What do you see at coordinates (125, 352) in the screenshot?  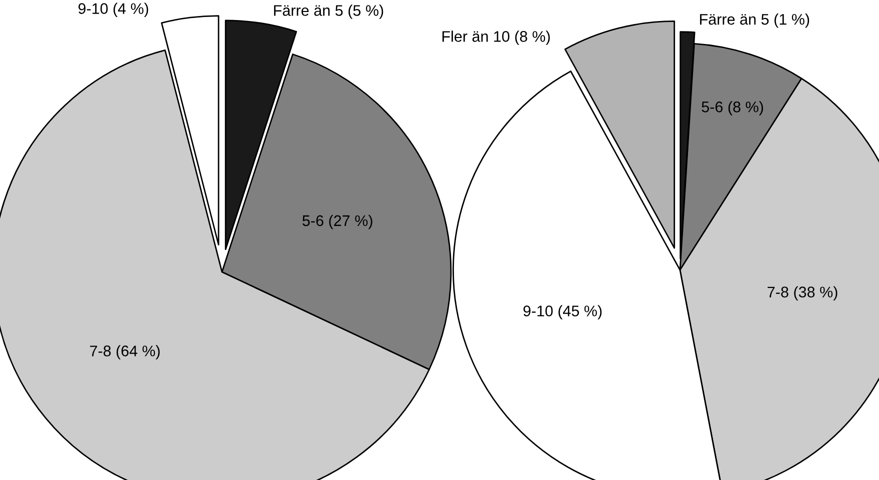 I see `slice-label: 7-8 (64 %)` at bounding box center [125, 352].